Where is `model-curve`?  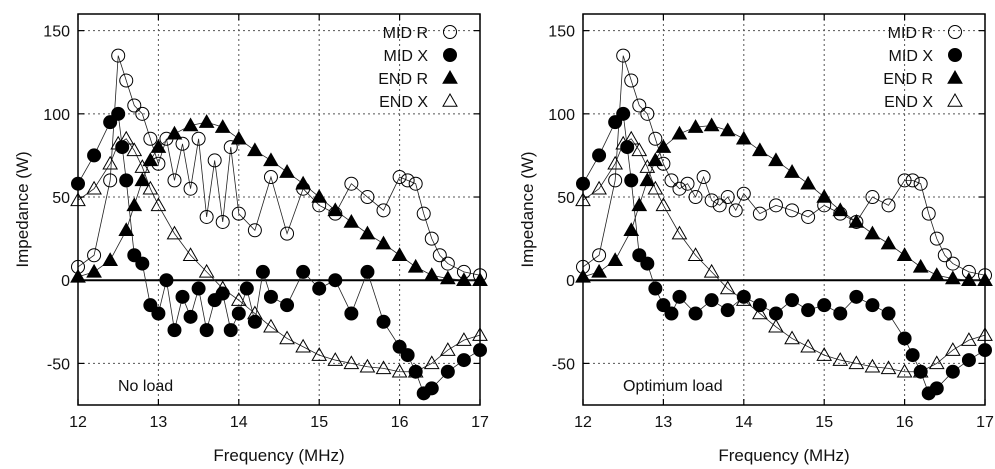 model-curve is located at coordinates (278, 201).